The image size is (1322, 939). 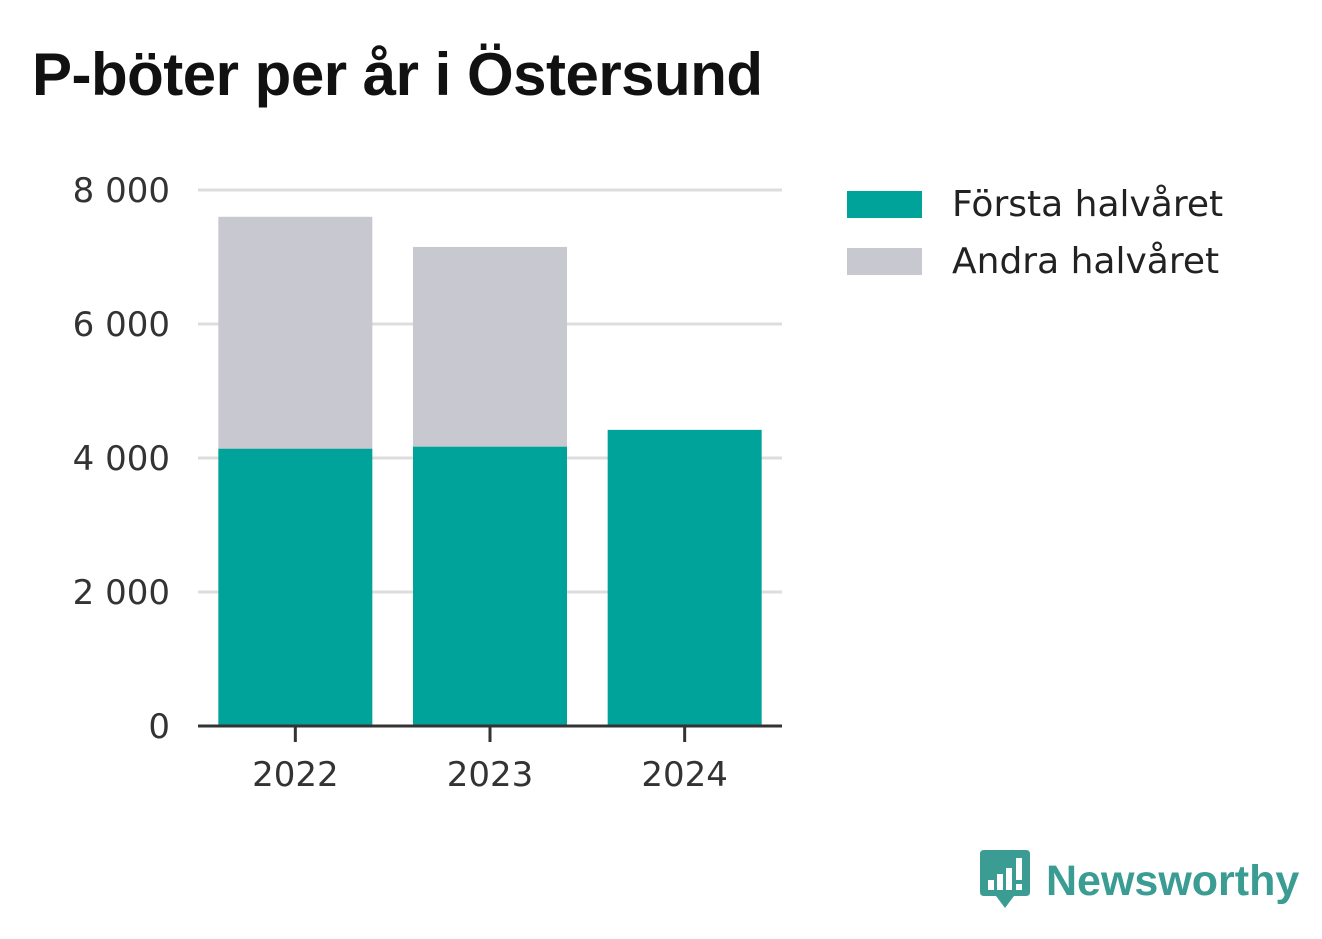 I want to click on x-tick-label: 2023, so click(x=490, y=775).